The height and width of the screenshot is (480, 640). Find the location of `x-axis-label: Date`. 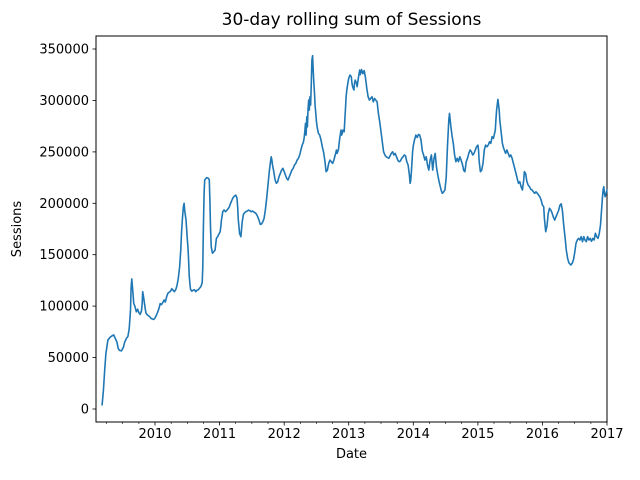

x-axis-label: Date is located at coordinates (351, 454).